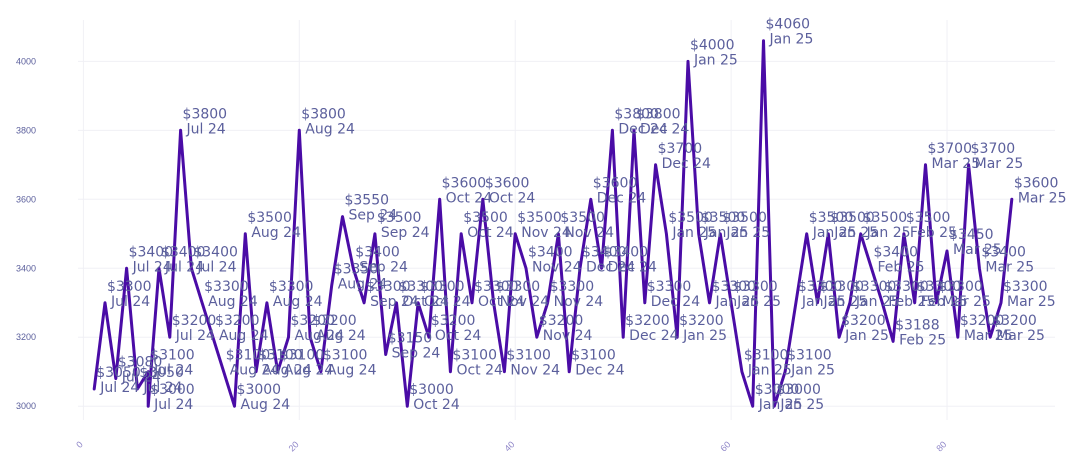  Describe the element at coordinates (900, 267) in the screenshot. I see `data-label-month: Feb 25` at that location.